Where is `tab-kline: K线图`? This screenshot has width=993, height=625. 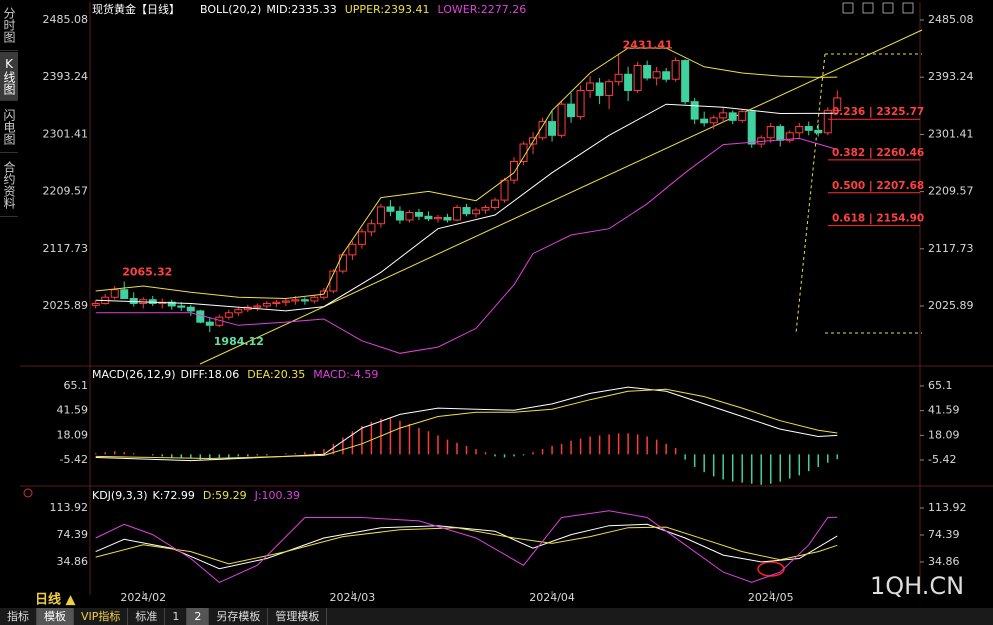
tab-kline: K线图 is located at coordinates (9, 76).